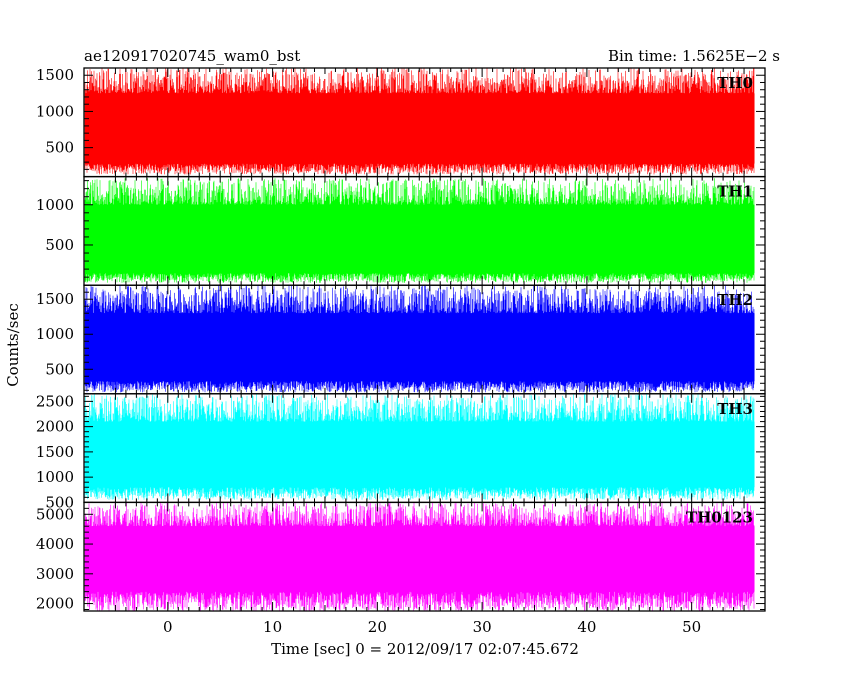 The image size is (850, 680). Describe the element at coordinates (586, 627) in the screenshot. I see `x-tick-label: 40` at that location.